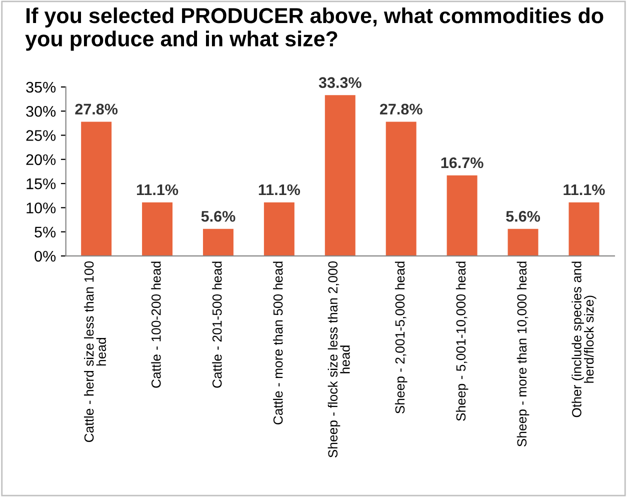  I want to click on y-tick-label: 10%, so click(41, 208).